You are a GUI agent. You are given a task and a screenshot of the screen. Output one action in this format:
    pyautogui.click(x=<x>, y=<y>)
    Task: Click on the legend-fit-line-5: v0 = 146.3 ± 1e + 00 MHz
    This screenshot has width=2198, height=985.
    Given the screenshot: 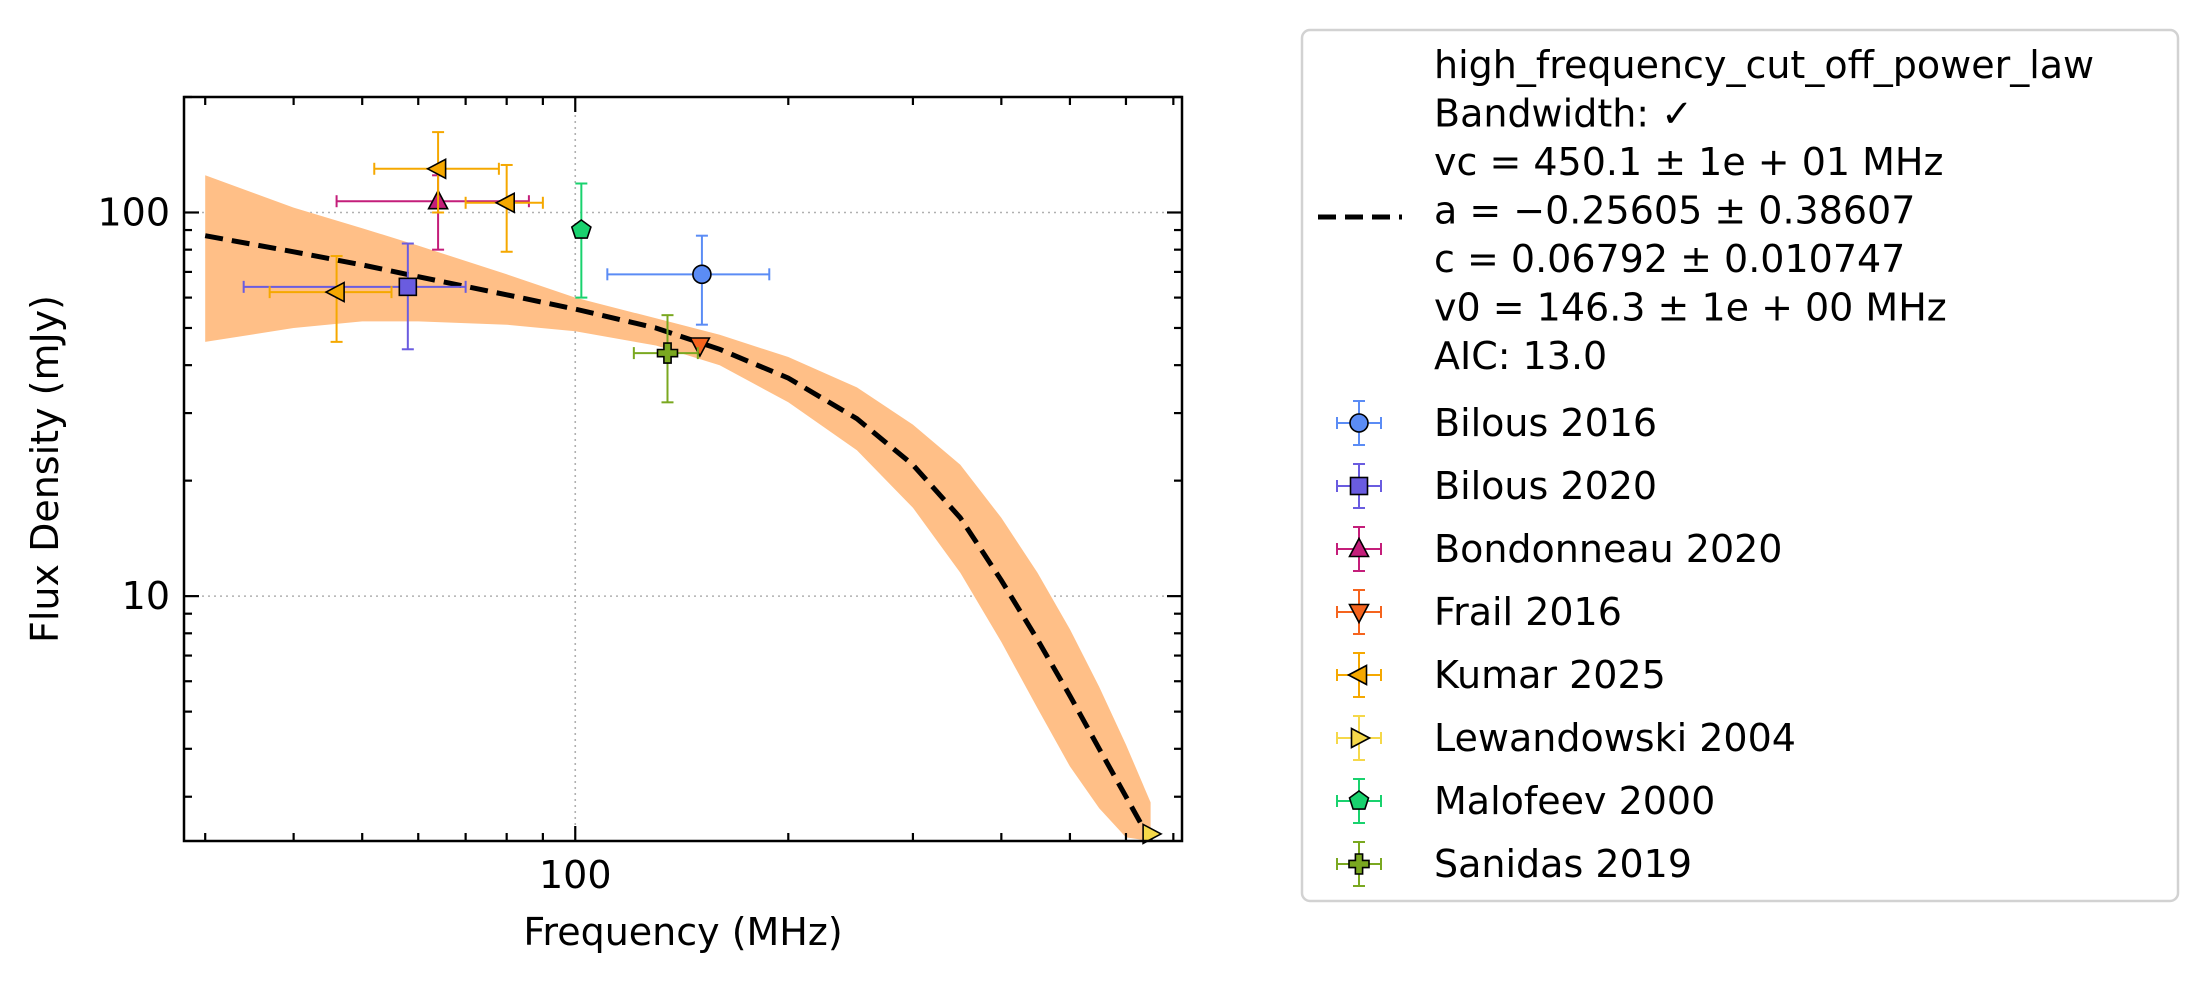 What is the action you would take?
    pyautogui.click(x=1690, y=308)
    